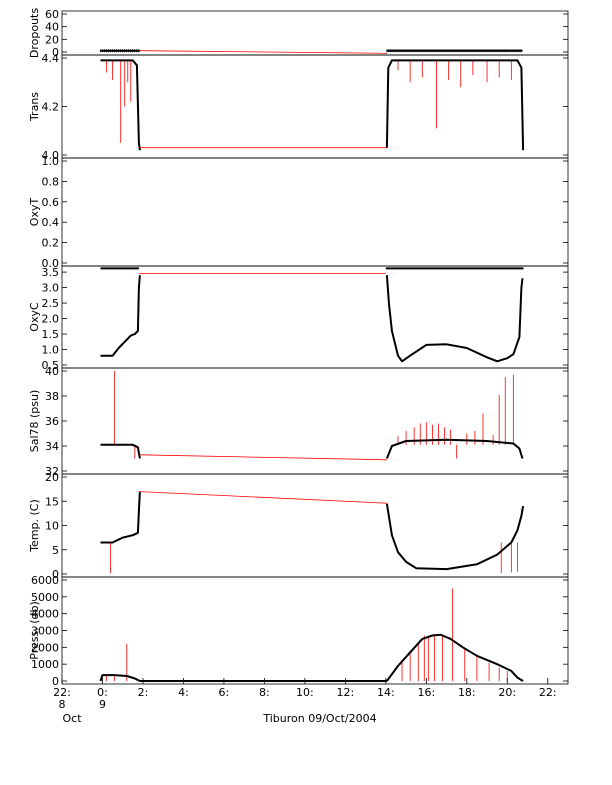 Image resolution: width=612 pixels, height=785 pixels. I want to click on y-tick-label: 0.5, so click(51, 365).